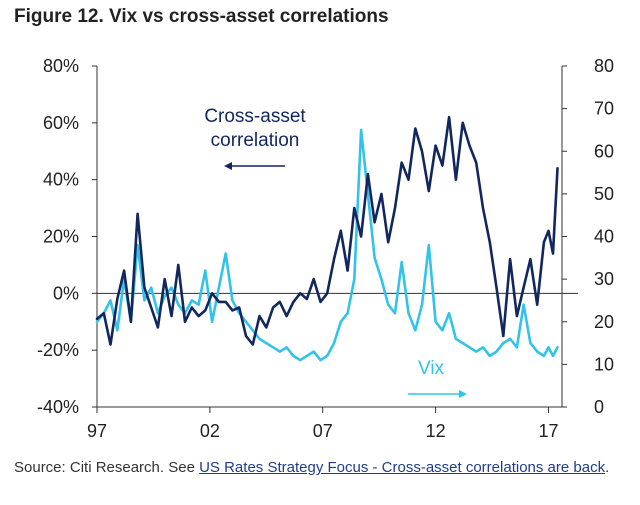 Image resolution: width=640 pixels, height=505 pixels. What do you see at coordinates (61, 123) in the screenshot?
I see `left-tick-label: 60%` at bounding box center [61, 123].